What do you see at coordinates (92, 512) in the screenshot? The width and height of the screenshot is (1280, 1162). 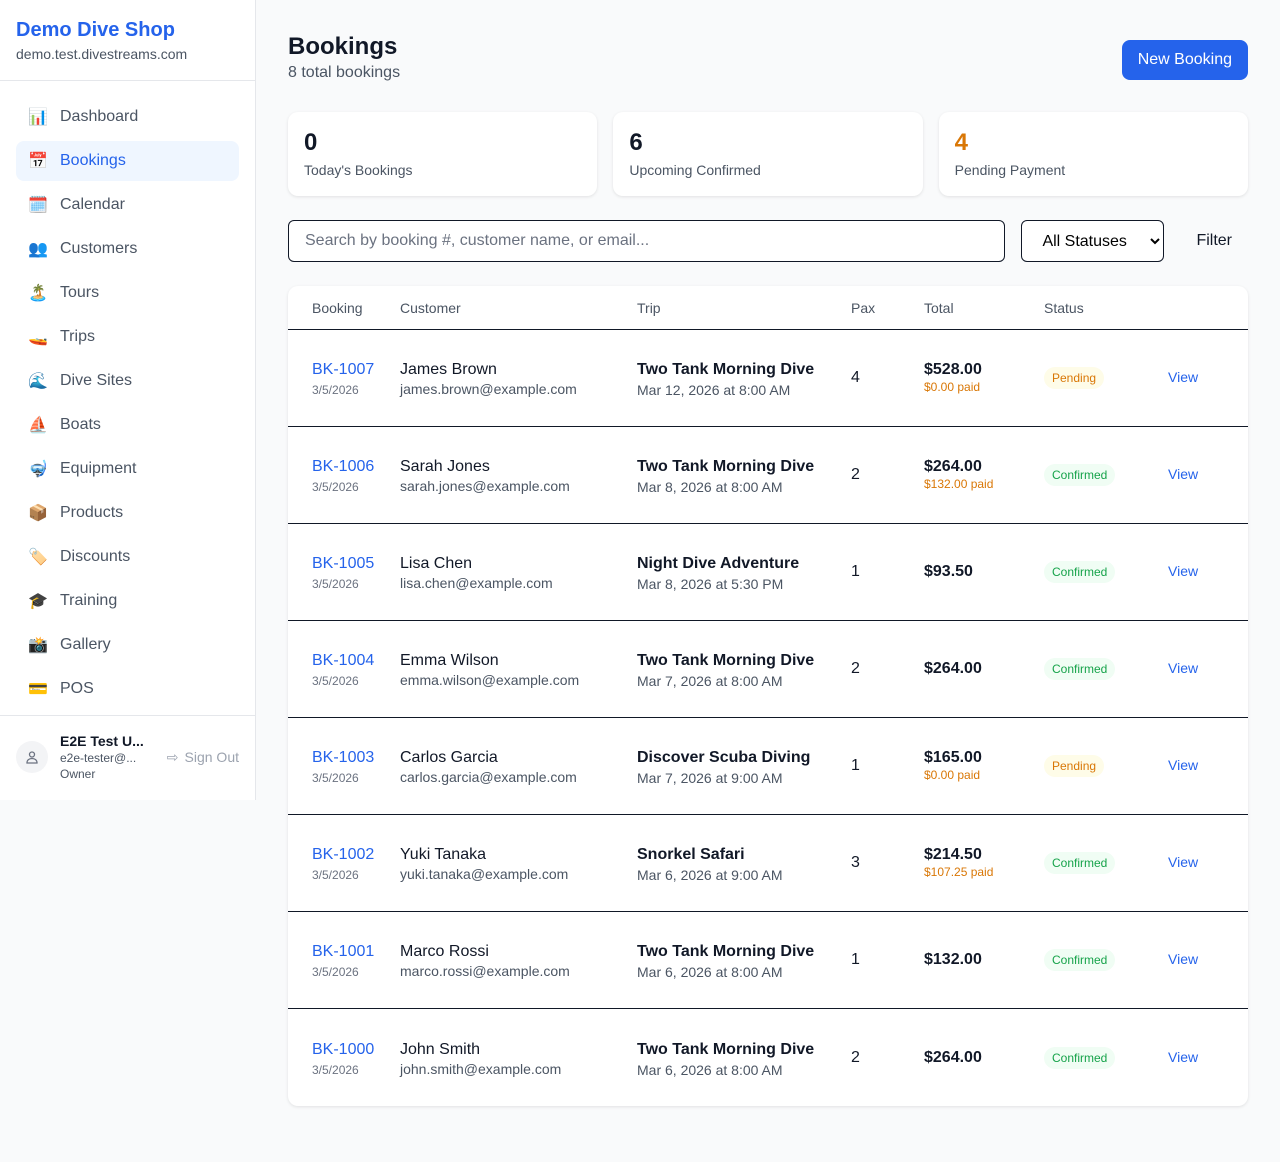 I see `sidebar-item-label: Products` at bounding box center [92, 512].